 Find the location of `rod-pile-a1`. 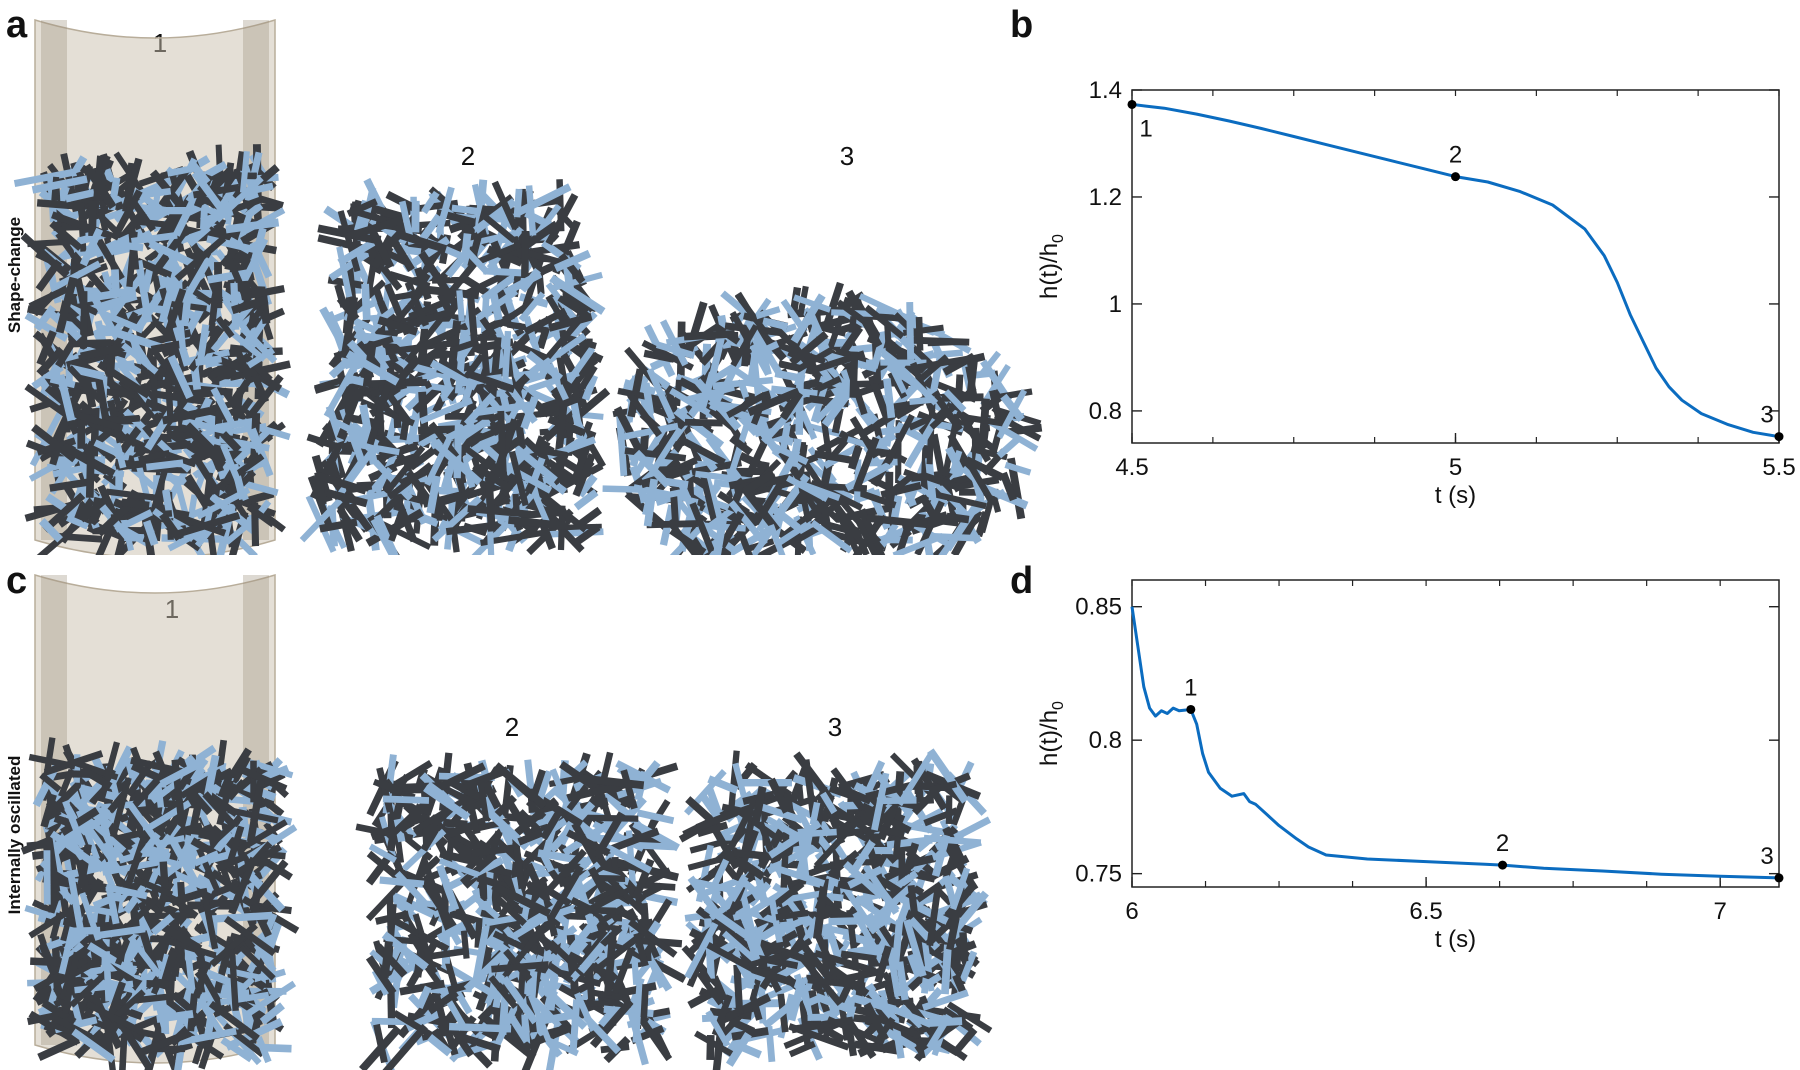

rod-pile-a1 is located at coordinates (152, 349).